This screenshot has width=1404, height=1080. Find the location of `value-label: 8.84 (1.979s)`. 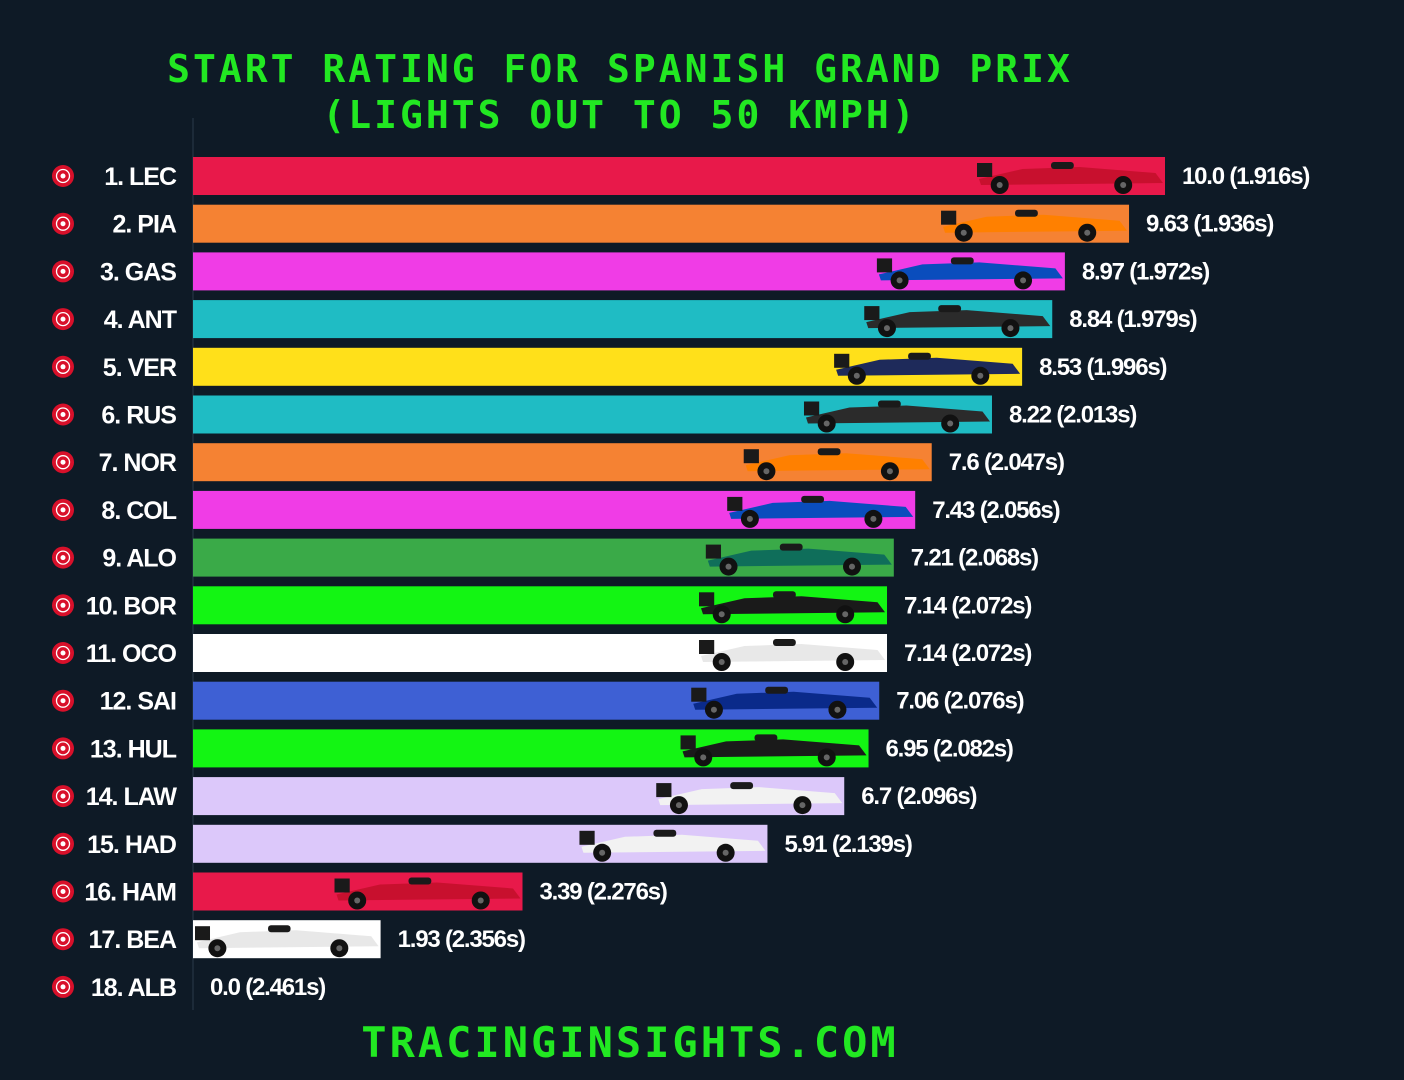

value-label: 8.84 (1.979s) is located at coordinates (1132, 319).